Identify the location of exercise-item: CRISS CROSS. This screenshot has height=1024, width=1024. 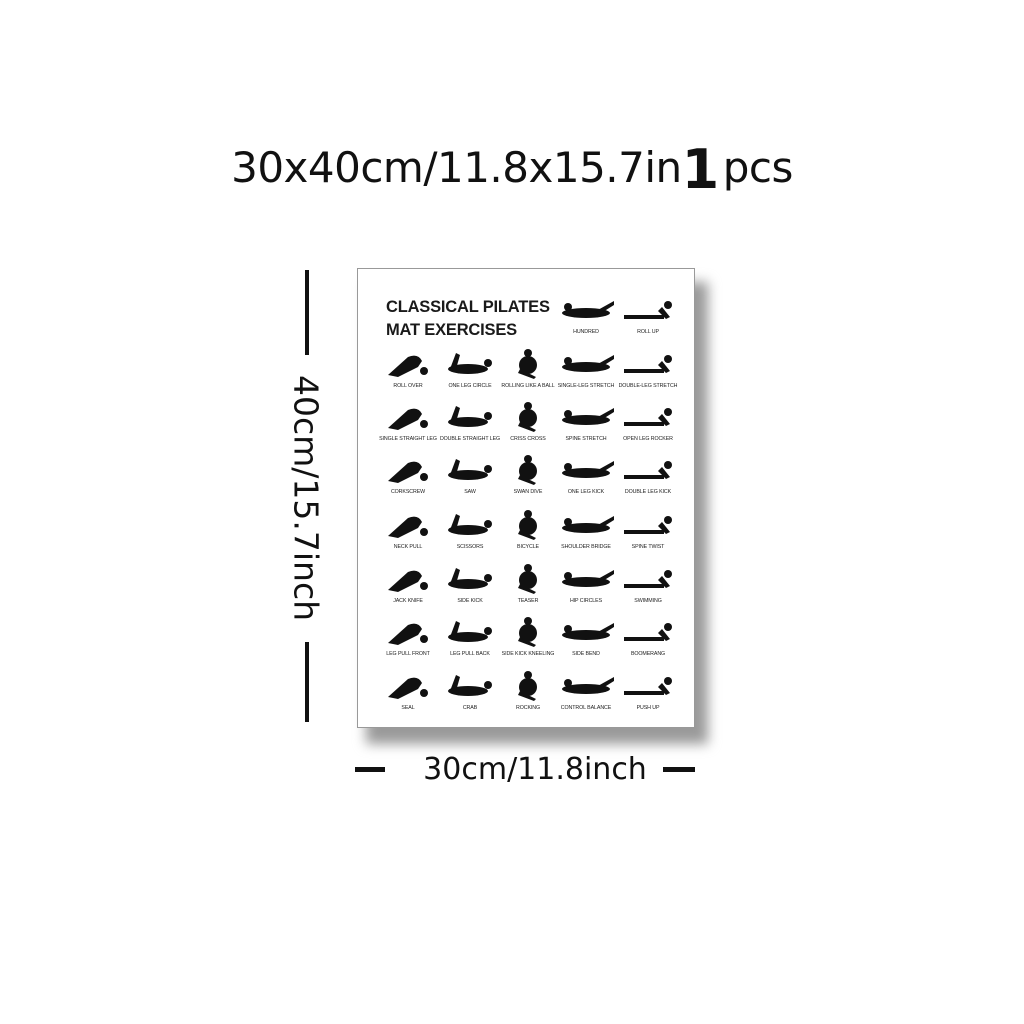
(528, 426).